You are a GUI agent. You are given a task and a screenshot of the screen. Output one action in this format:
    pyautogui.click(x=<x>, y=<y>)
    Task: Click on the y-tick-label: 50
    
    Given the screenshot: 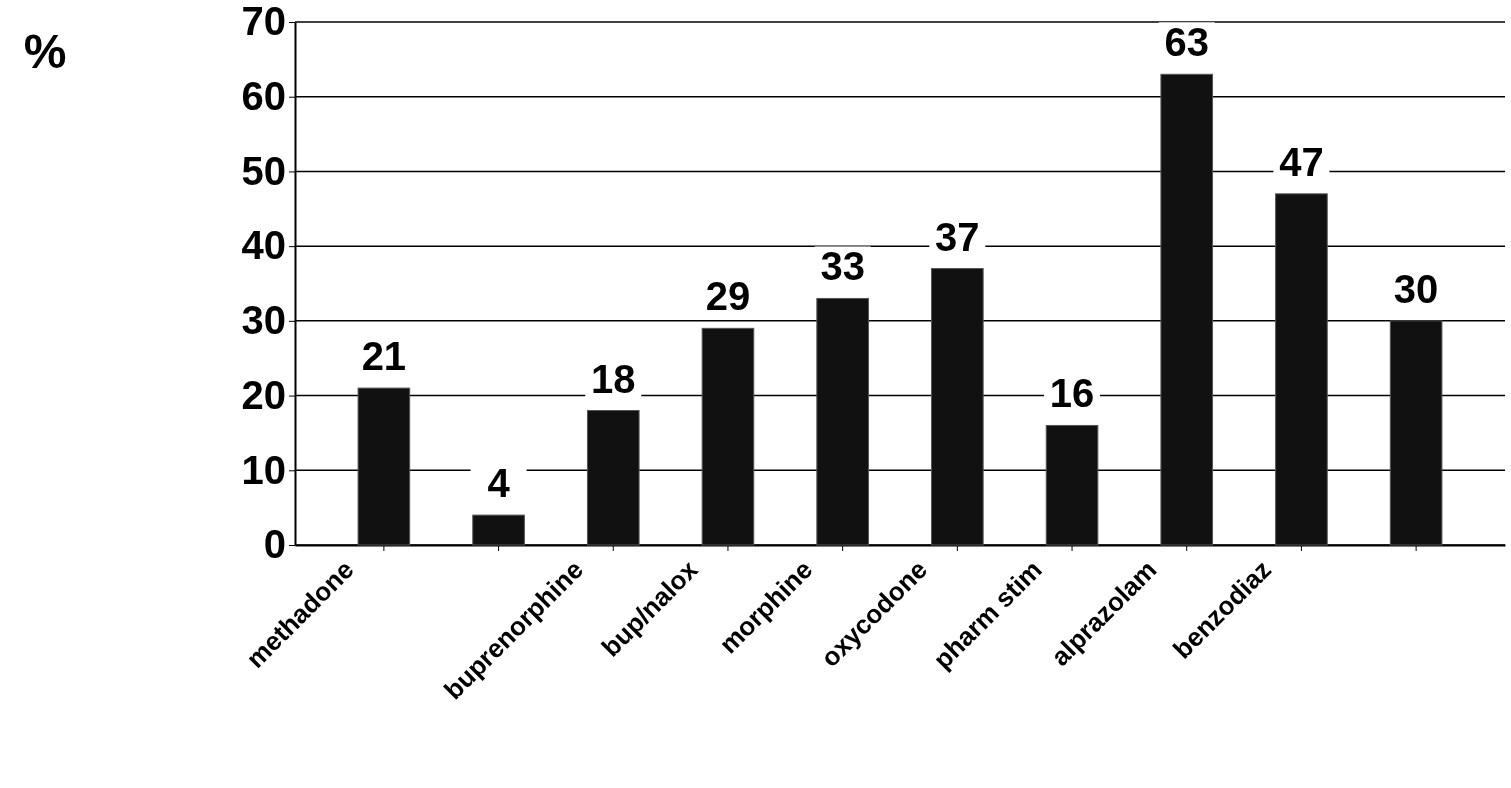 What is the action you would take?
    pyautogui.click(x=263, y=170)
    